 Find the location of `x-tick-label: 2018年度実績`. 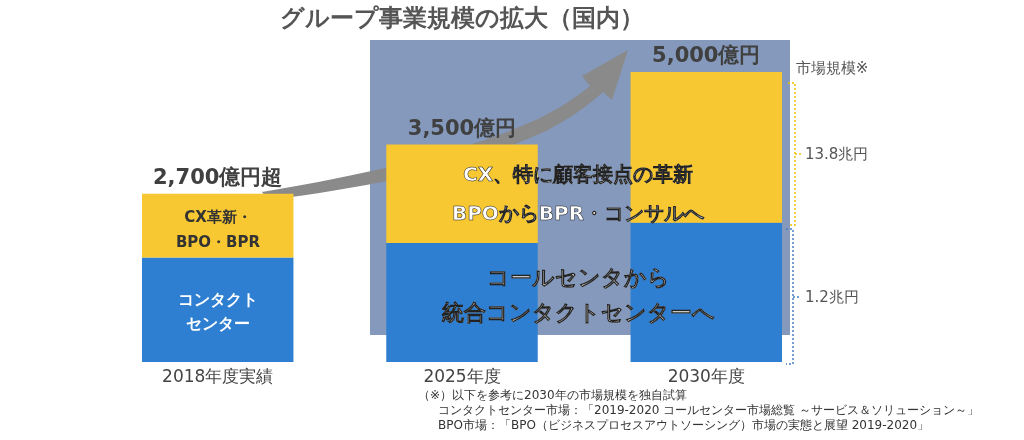

x-tick-label: 2018年度実績 is located at coordinates (218, 375).